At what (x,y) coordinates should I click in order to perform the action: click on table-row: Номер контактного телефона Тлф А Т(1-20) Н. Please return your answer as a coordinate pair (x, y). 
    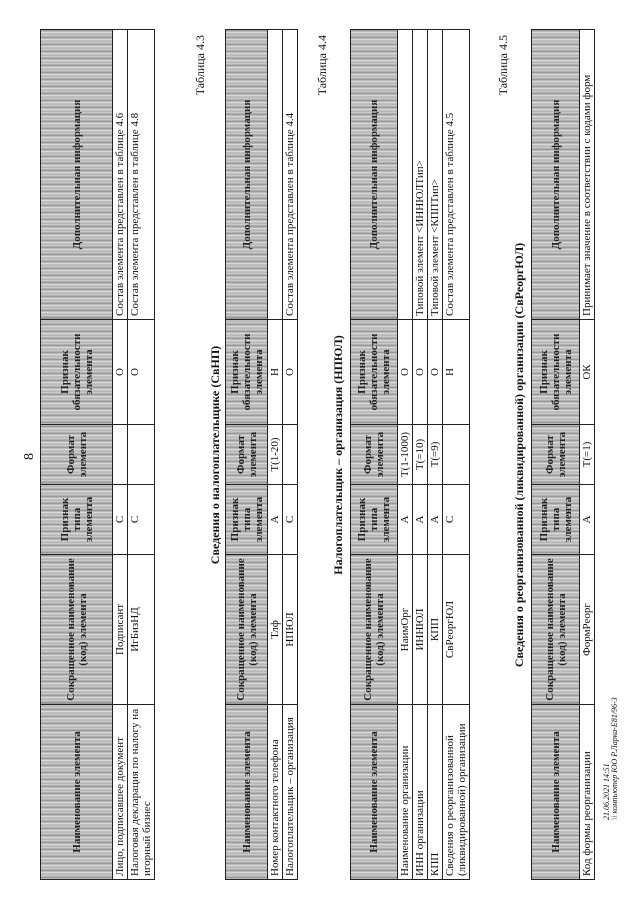
    Looking at the image, I should click on (275, 454).